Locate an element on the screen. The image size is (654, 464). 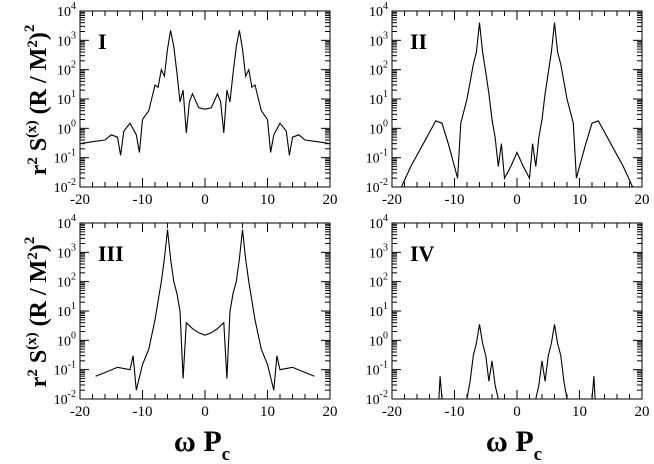
y-axis-label-top: r2 S(x) (R / M2)2 is located at coordinates (37, 100).